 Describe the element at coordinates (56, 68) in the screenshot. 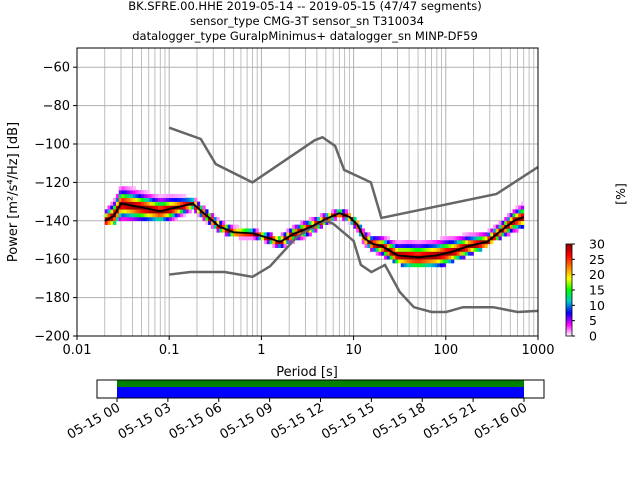

I see `y-tick-label: −60` at that location.